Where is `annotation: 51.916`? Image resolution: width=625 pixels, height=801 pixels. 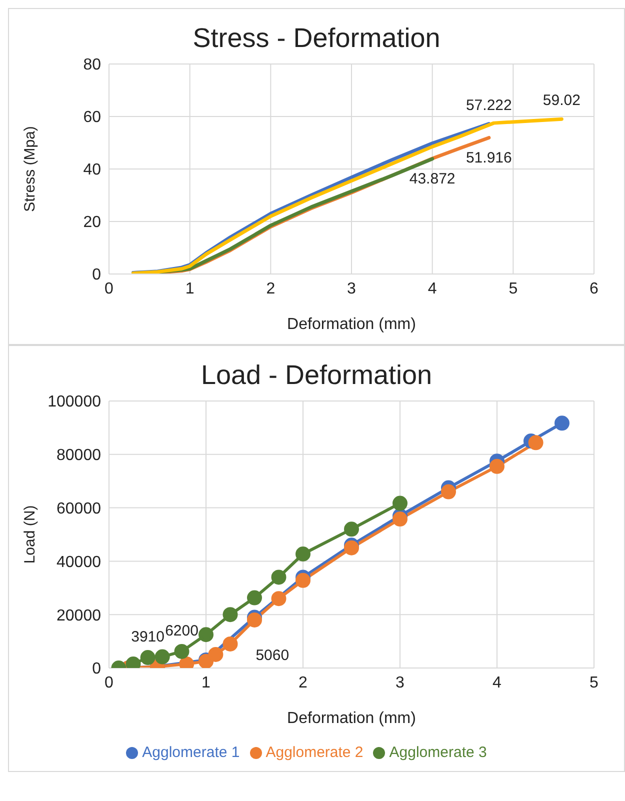 annotation: 51.916 is located at coordinates (489, 157).